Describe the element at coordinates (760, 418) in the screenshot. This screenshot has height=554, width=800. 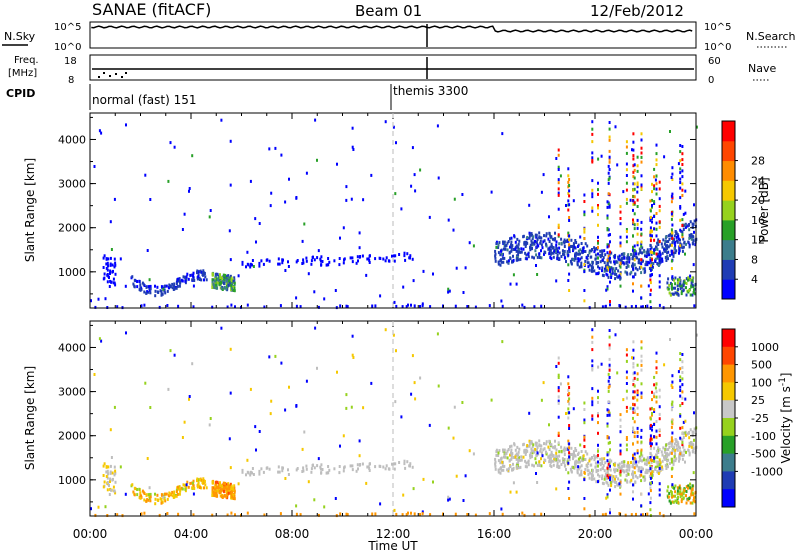
I see `colorbar-tick-label: -25` at that location.